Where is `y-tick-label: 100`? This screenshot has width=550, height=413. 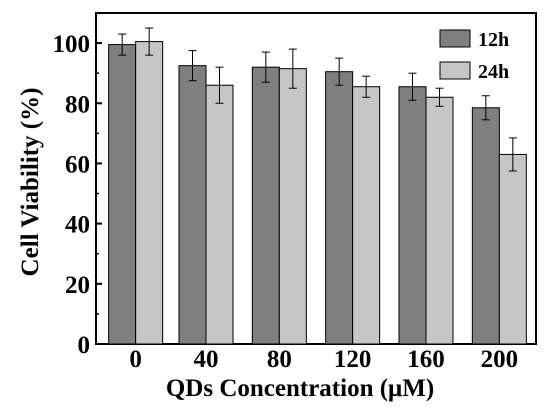
y-tick-label: 100 is located at coordinates (72, 44).